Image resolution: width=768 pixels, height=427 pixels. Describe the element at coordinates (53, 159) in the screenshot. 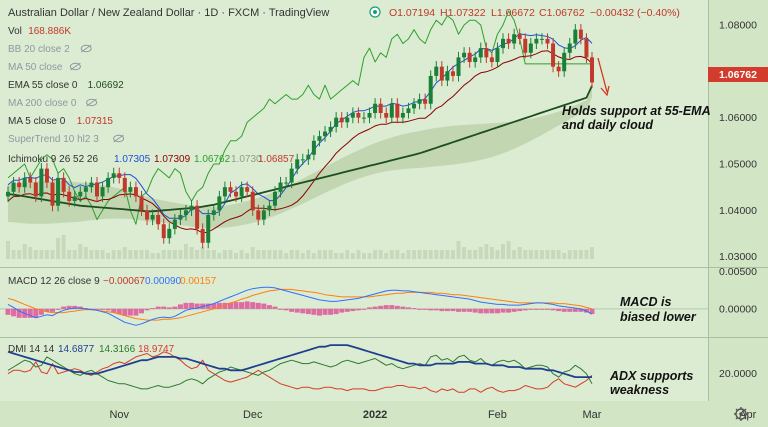

I see `ichimoku-label: Ichimoku 9 26 52 26` at that location.